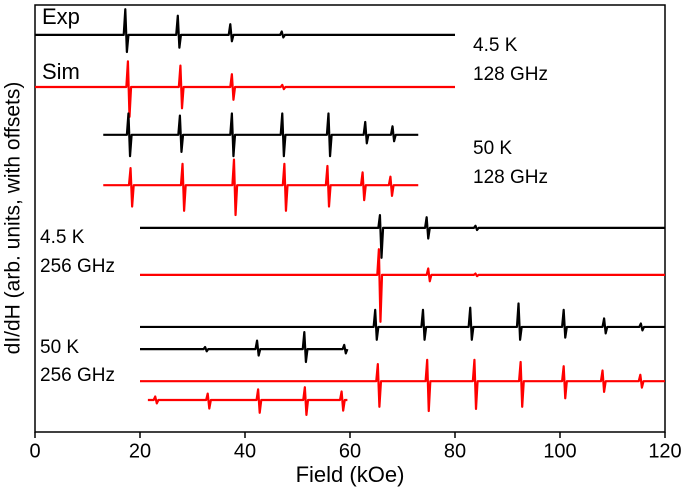 The image size is (685, 493). Describe the element at coordinates (664, 451) in the screenshot. I see `x-tick-label: 120` at that location.